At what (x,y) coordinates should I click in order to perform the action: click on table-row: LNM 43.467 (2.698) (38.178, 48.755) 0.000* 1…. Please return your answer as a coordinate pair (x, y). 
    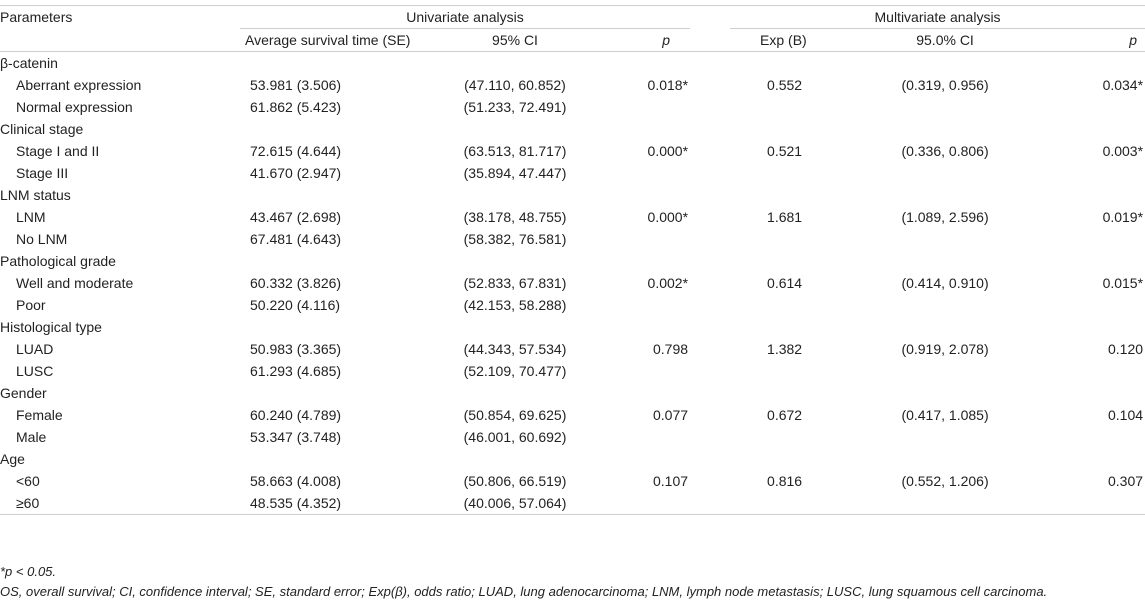
    Looking at the image, I should click on (572, 217).